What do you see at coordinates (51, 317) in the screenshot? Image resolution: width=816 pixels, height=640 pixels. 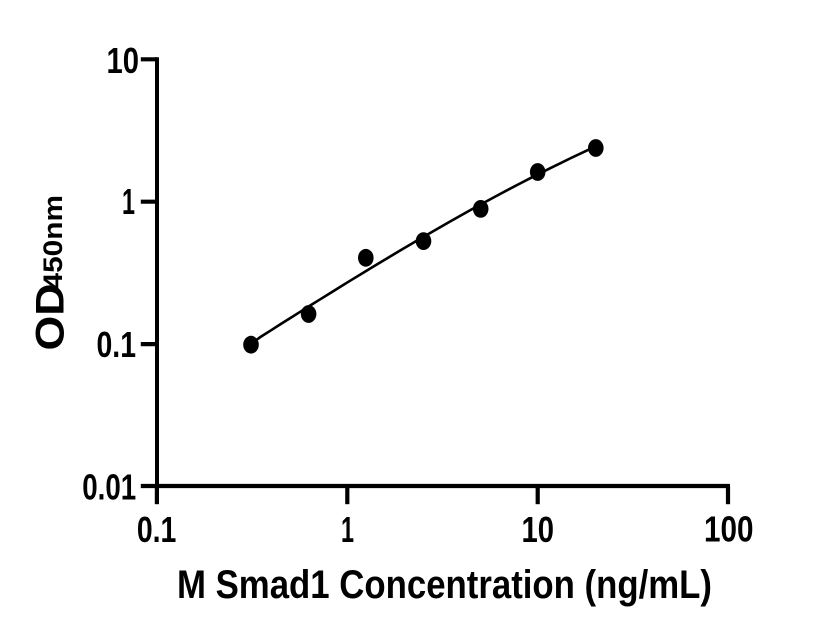 I see `svg-text: OD` at bounding box center [51, 317].